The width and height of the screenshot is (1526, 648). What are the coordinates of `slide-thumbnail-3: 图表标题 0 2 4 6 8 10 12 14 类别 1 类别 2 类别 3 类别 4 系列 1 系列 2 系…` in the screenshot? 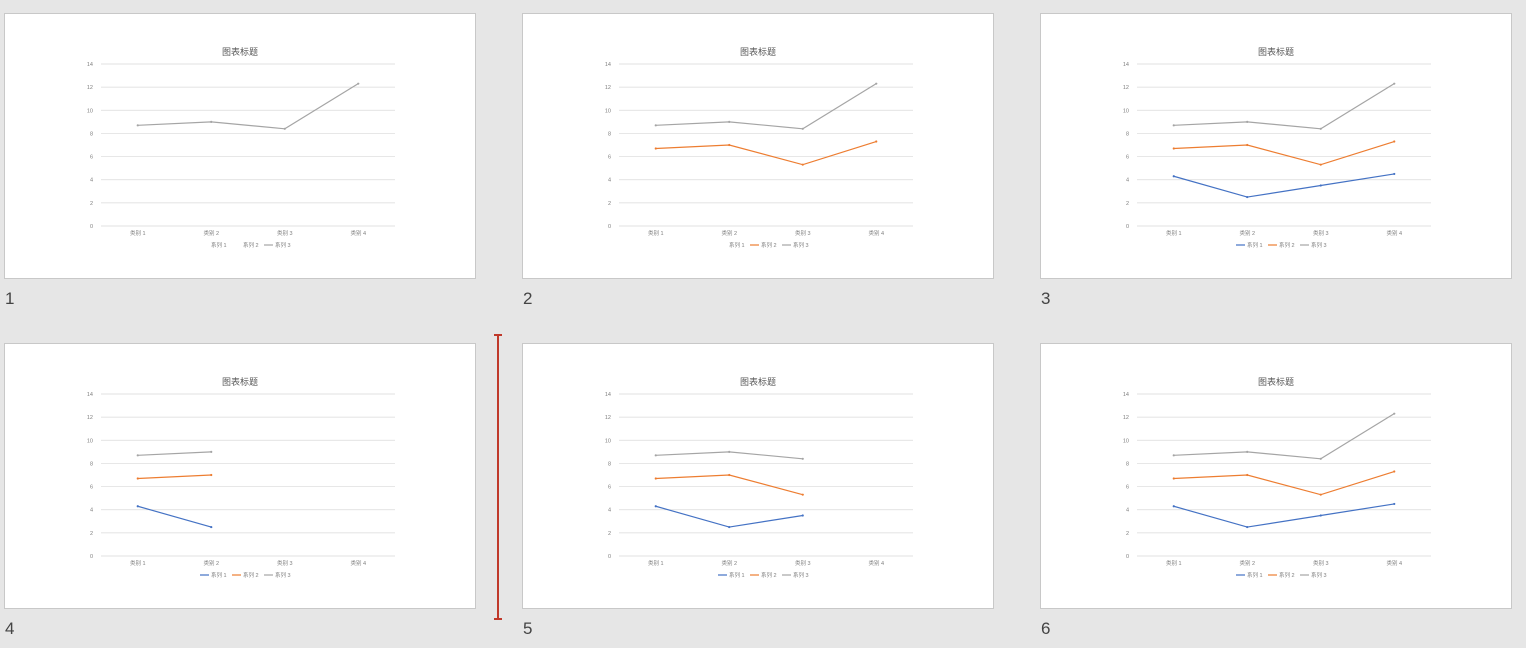 It's located at (1276, 146).